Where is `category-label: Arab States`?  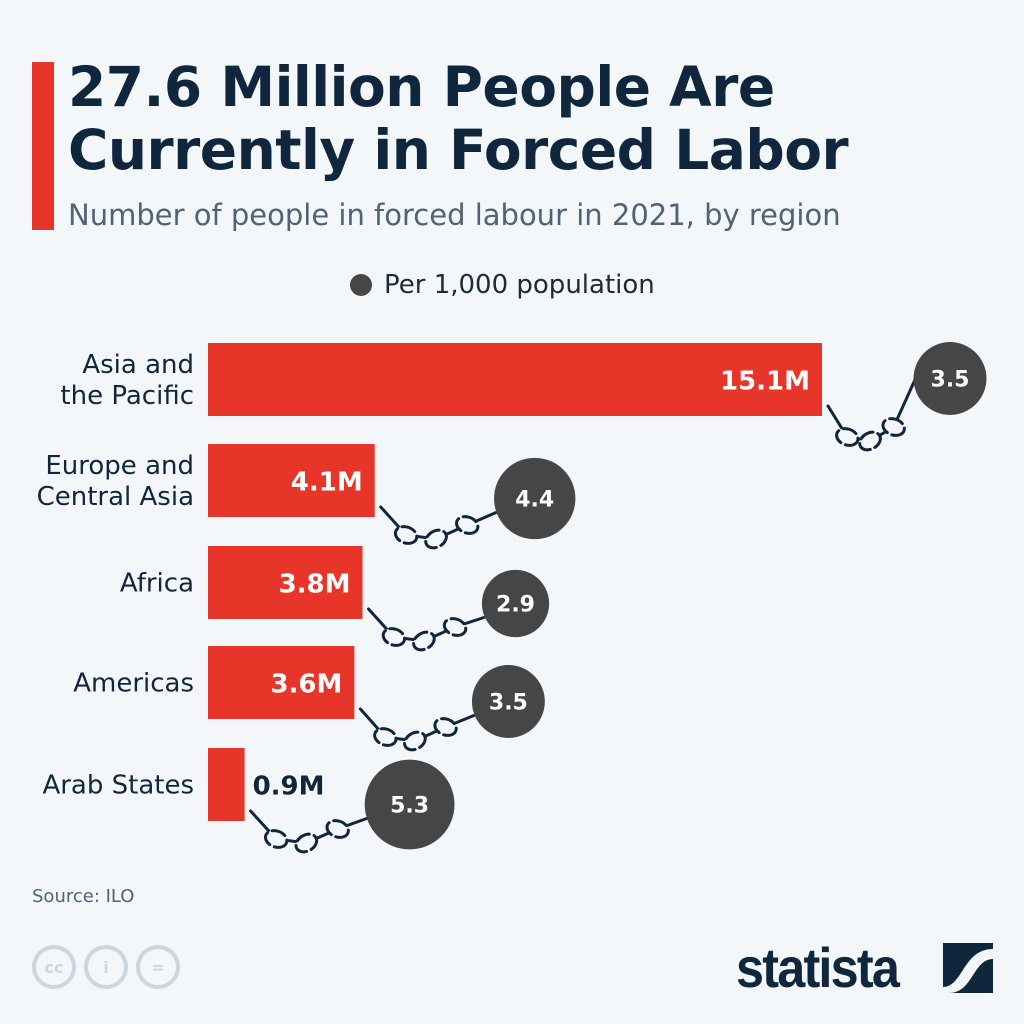 category-label: Arab States is located at coordinates (118, 786).